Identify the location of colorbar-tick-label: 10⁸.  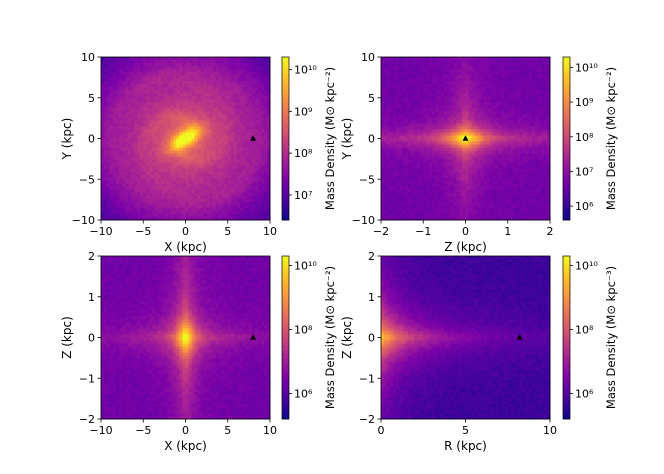
(303, 153).